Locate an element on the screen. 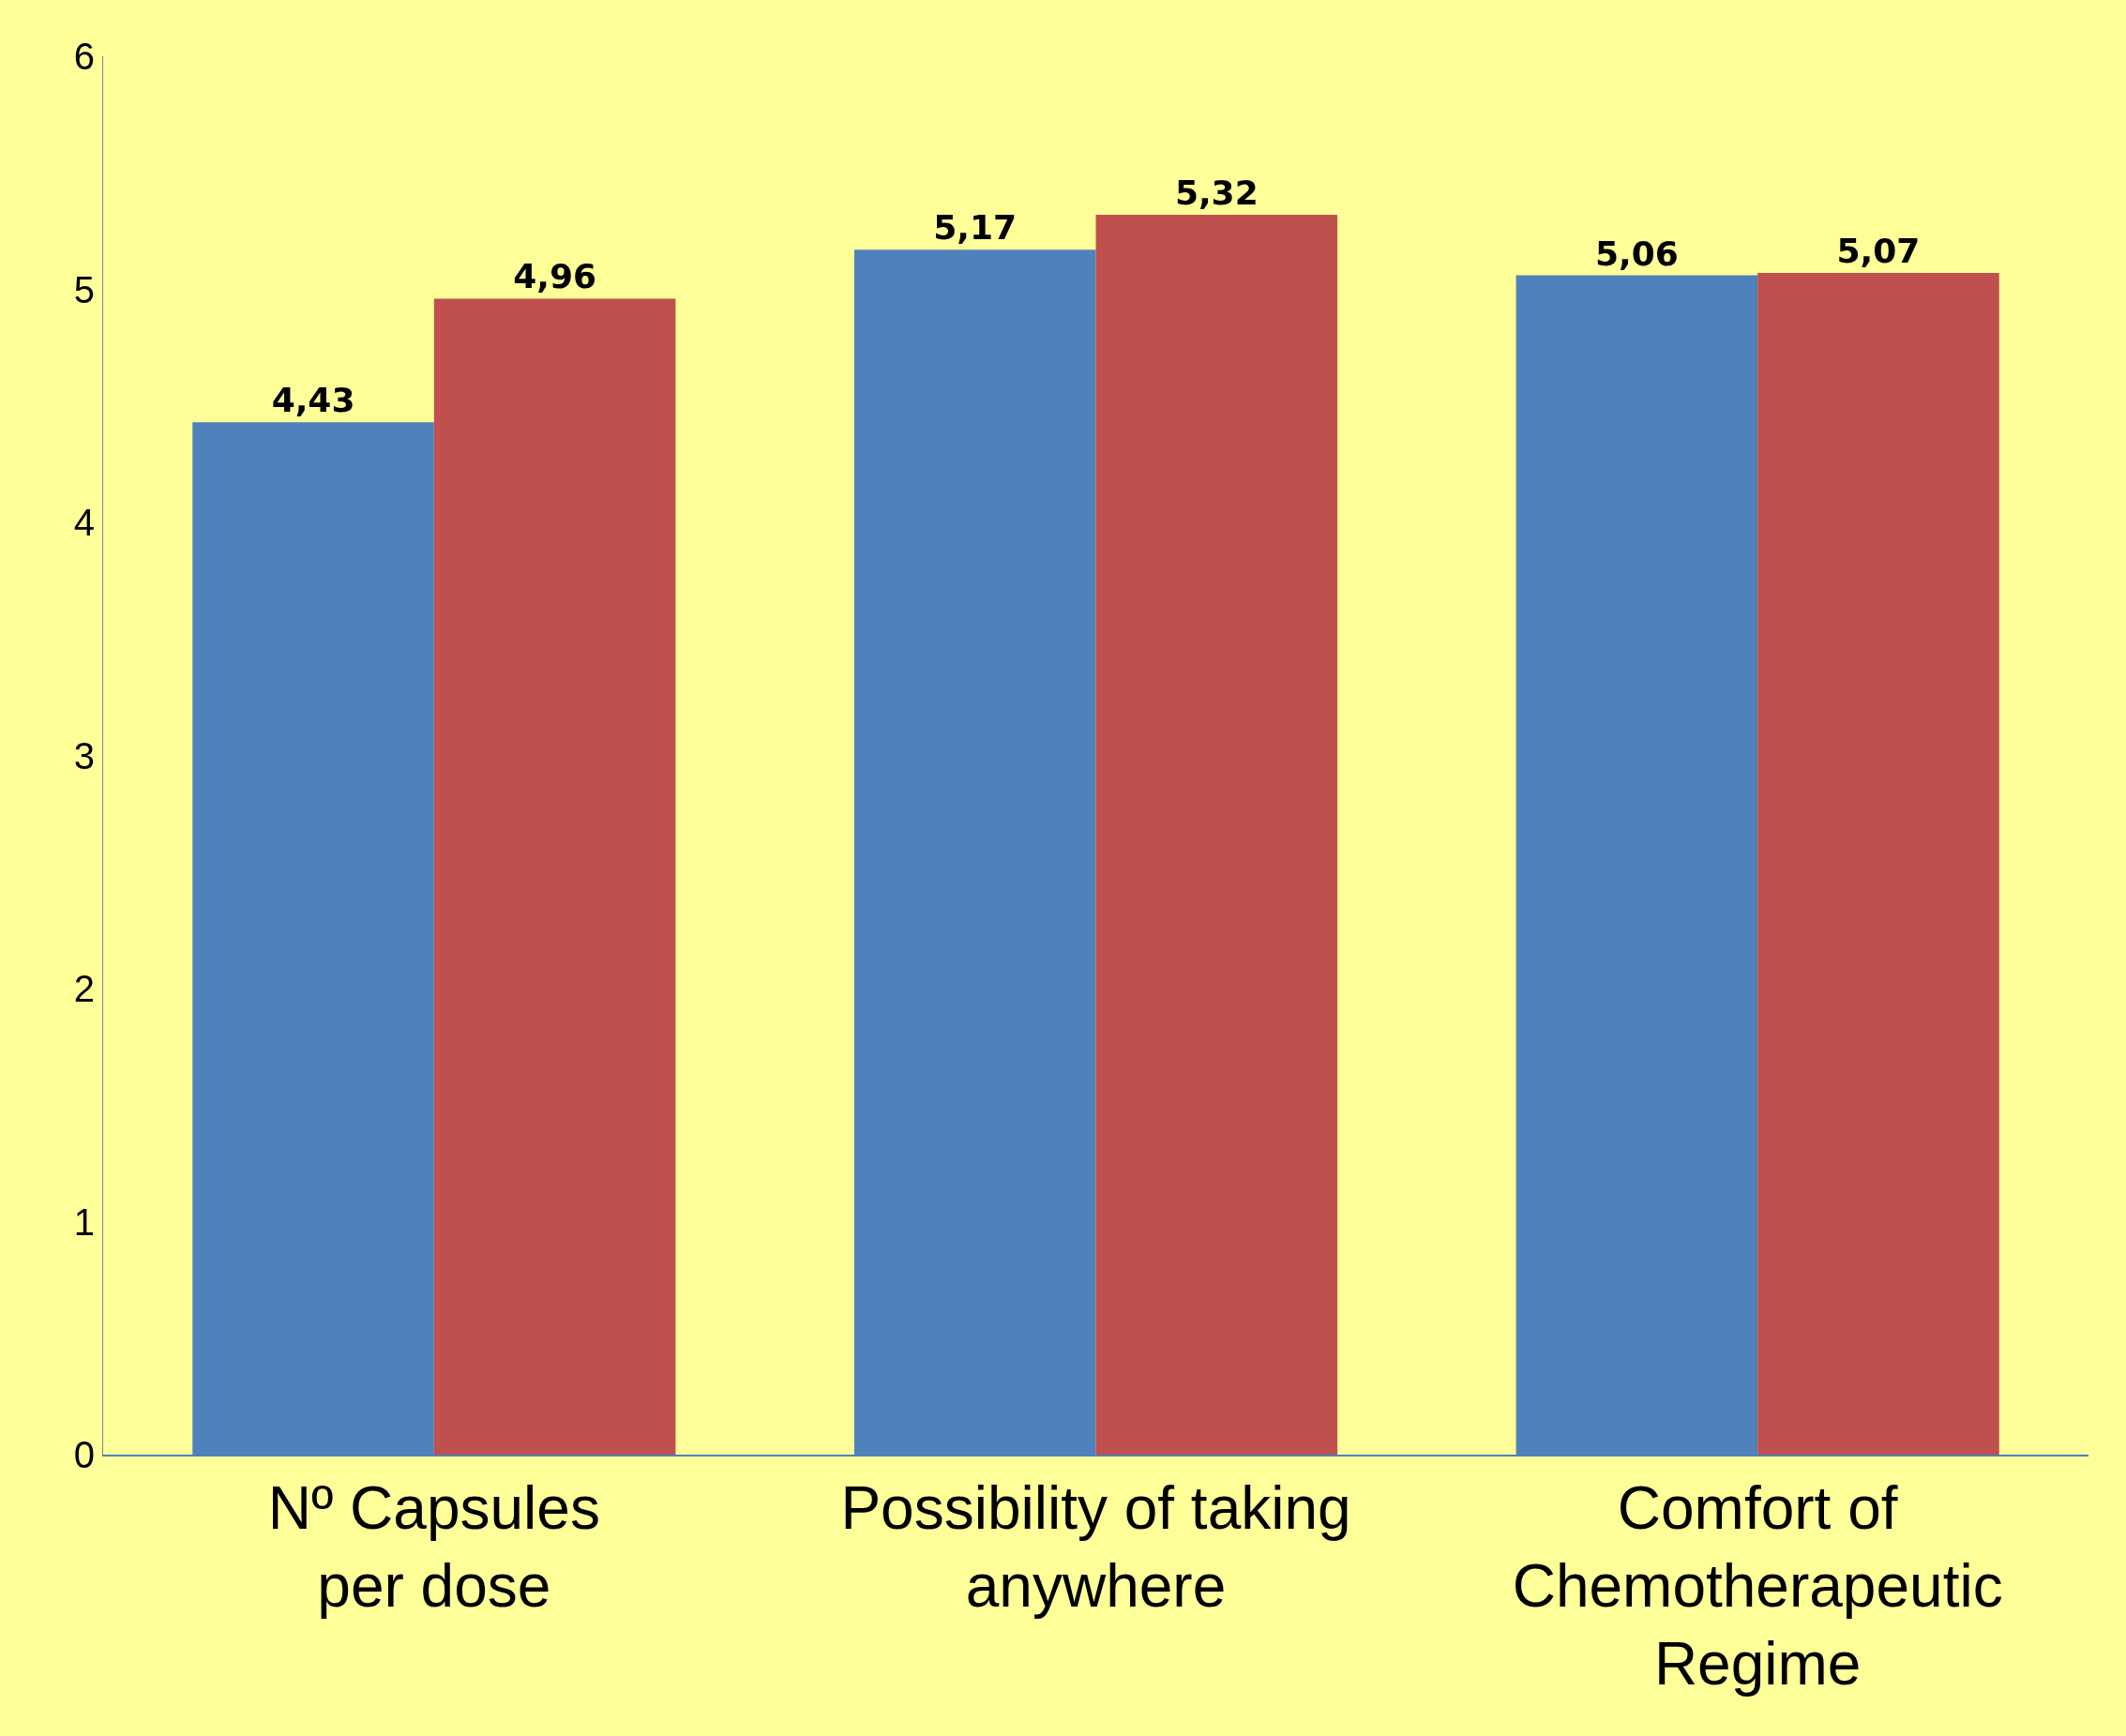  data-label: 4,43 is located at coordinates (313, 400).